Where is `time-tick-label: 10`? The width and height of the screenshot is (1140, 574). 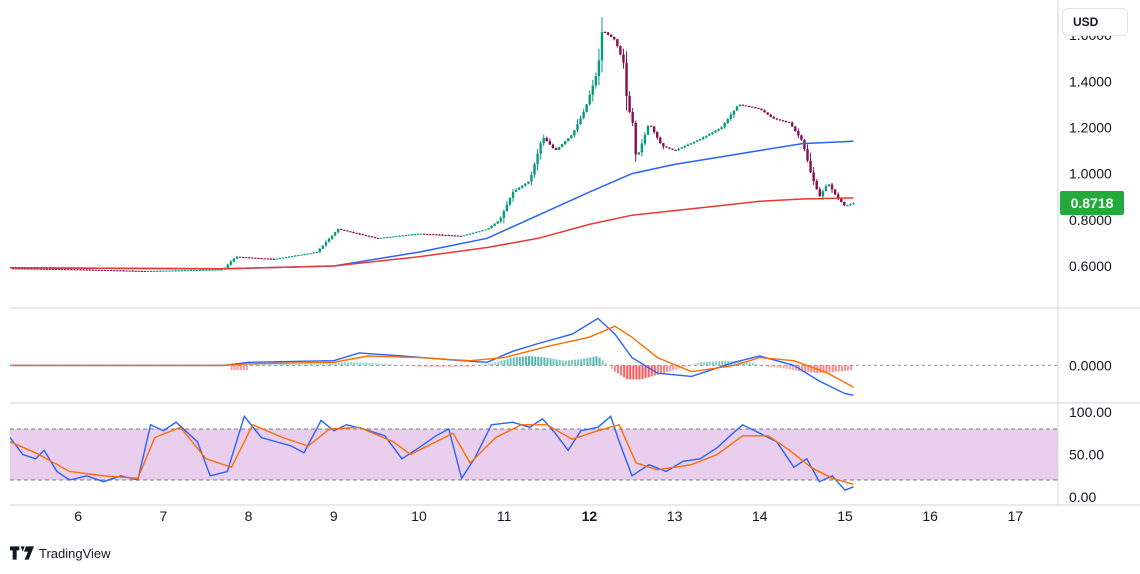 time-tick-label: 10 is located at coordinates (419, 516).